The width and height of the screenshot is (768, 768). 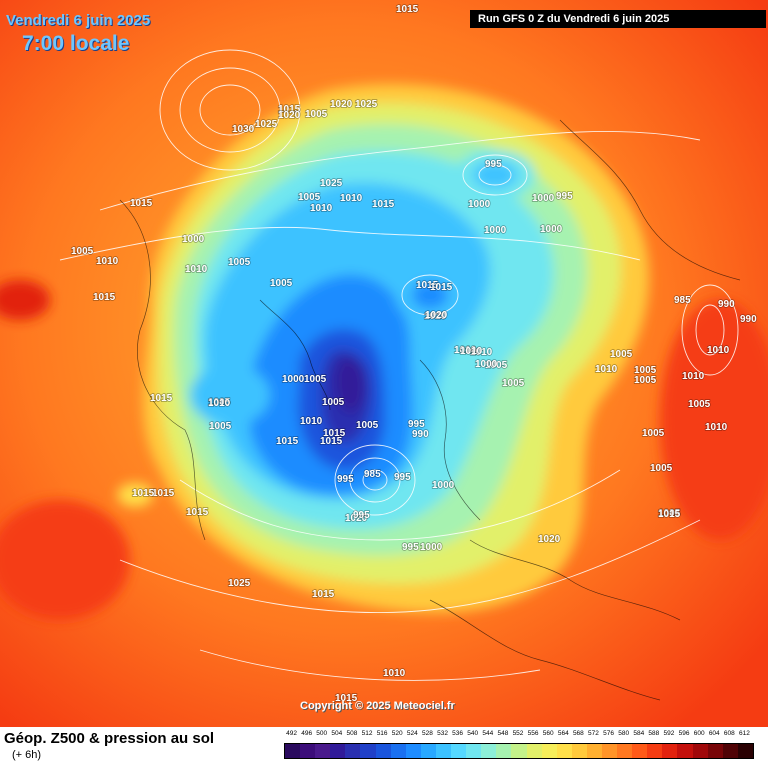 What do you see at coordinates (744, 733) in the screenshot?
I see `scale-label: 612` at bounding box center [744, 733].